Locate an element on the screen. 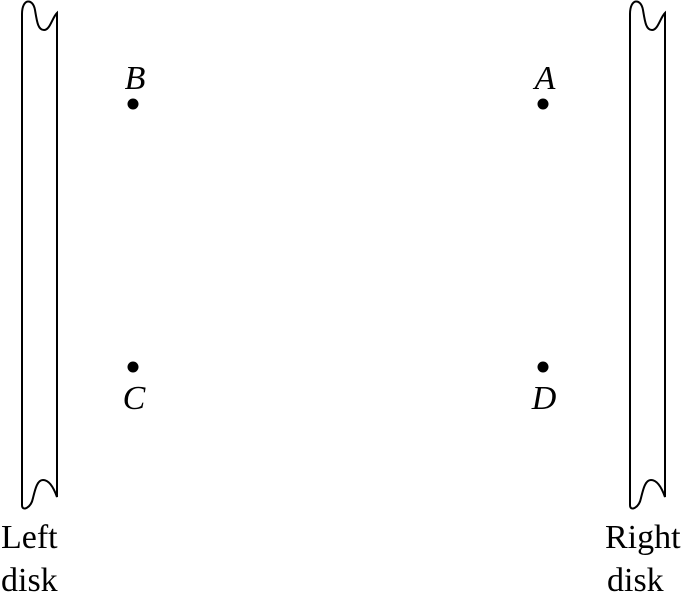  point-a-dot is located at coordinates (543, 104).